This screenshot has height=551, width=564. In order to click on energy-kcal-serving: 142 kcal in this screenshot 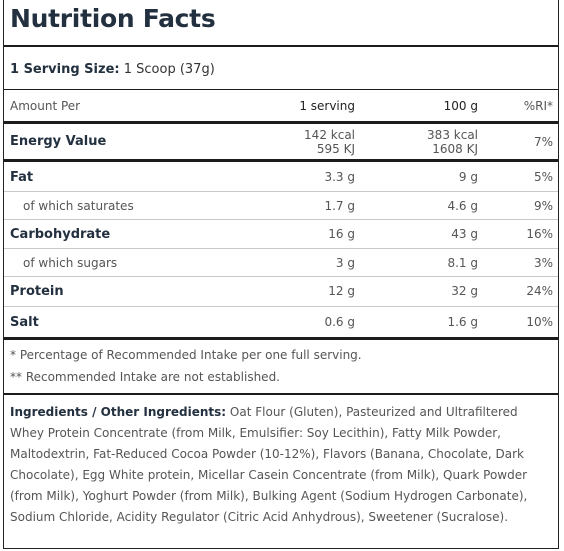, I will do `click(329, 135)`.